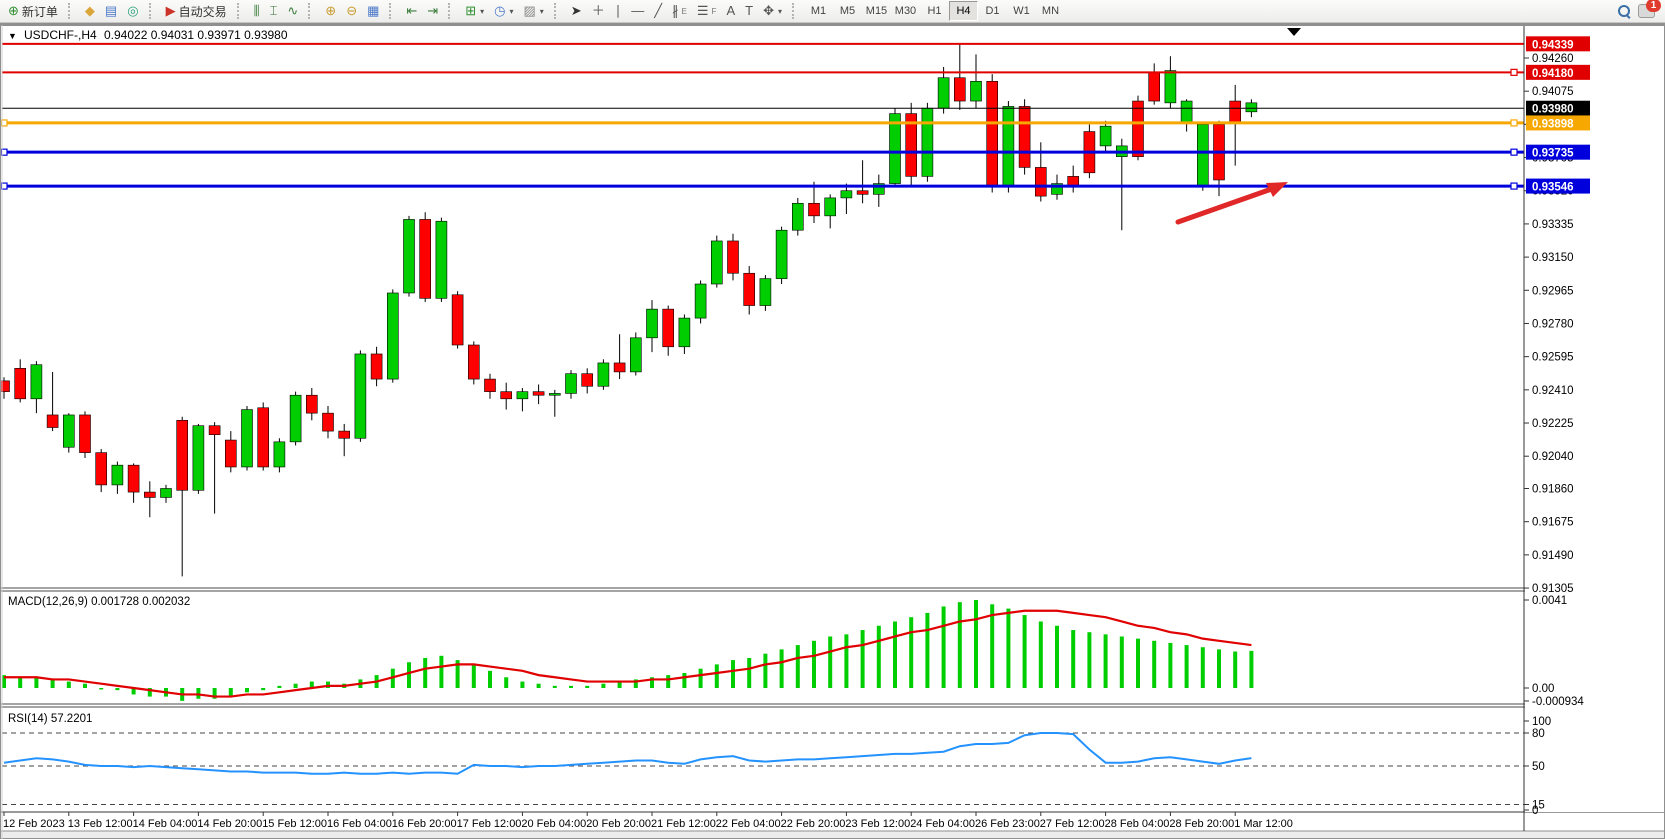  I want to click on price-tag-0.93735: 0.93735, so click(1558, 152).